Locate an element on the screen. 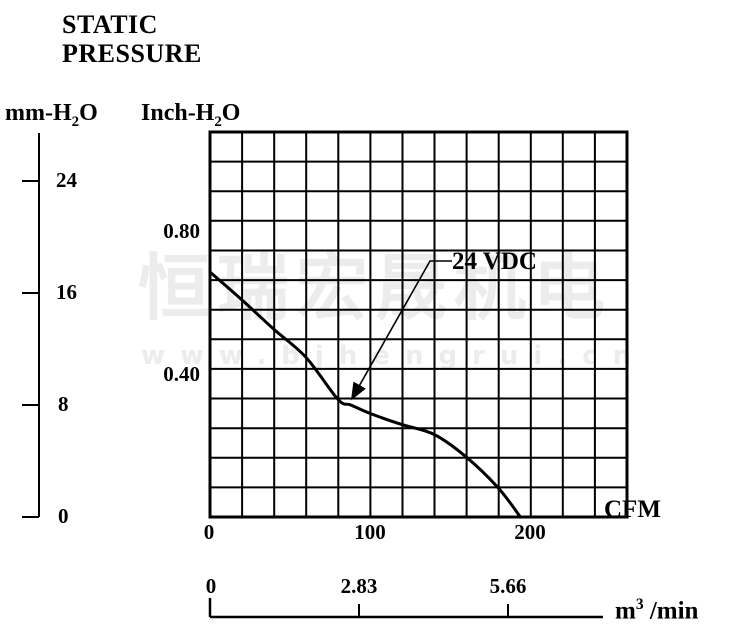  x-tick-100: 100 is located at coordinates (370, 532).